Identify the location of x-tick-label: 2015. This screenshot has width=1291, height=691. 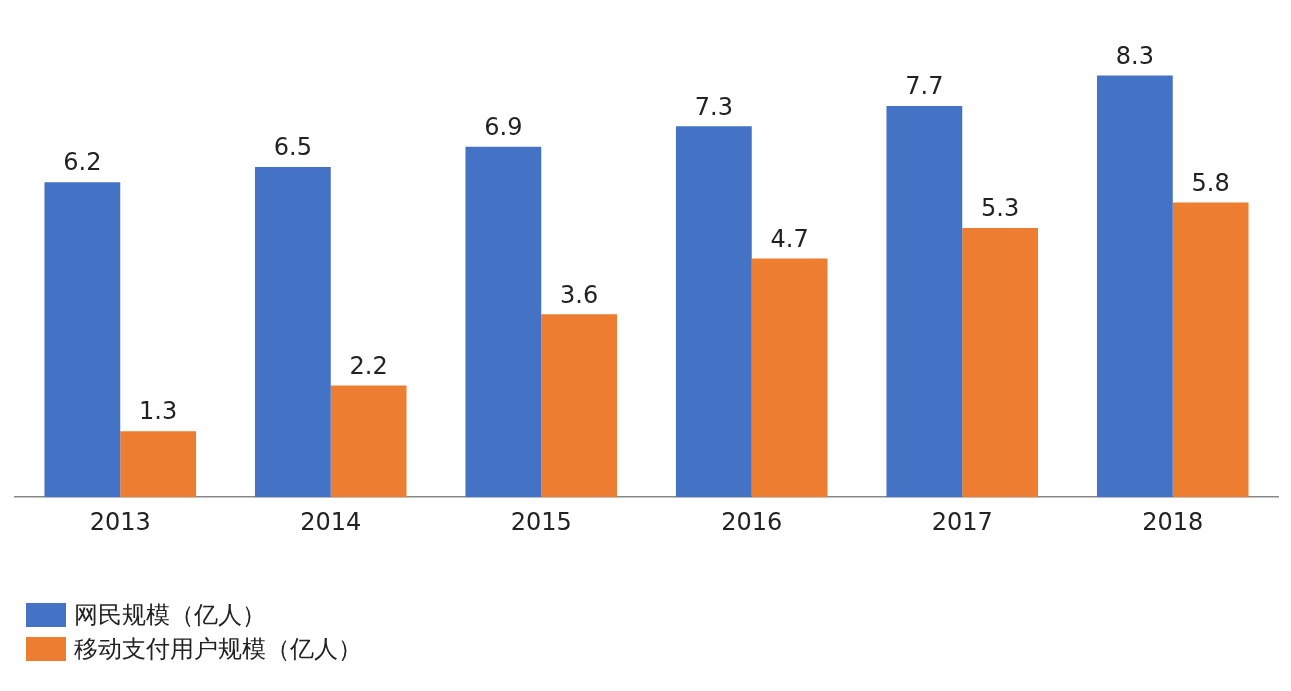
(541, 521).